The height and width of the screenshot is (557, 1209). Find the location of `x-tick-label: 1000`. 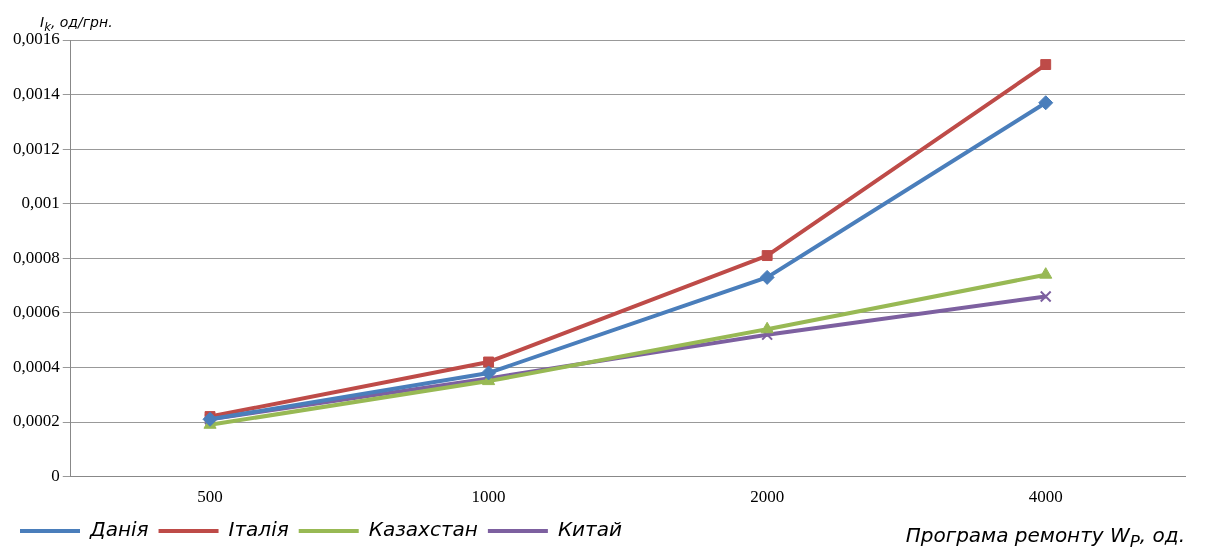

x-tick-label: 1000 is located at coordinates (488, 497).